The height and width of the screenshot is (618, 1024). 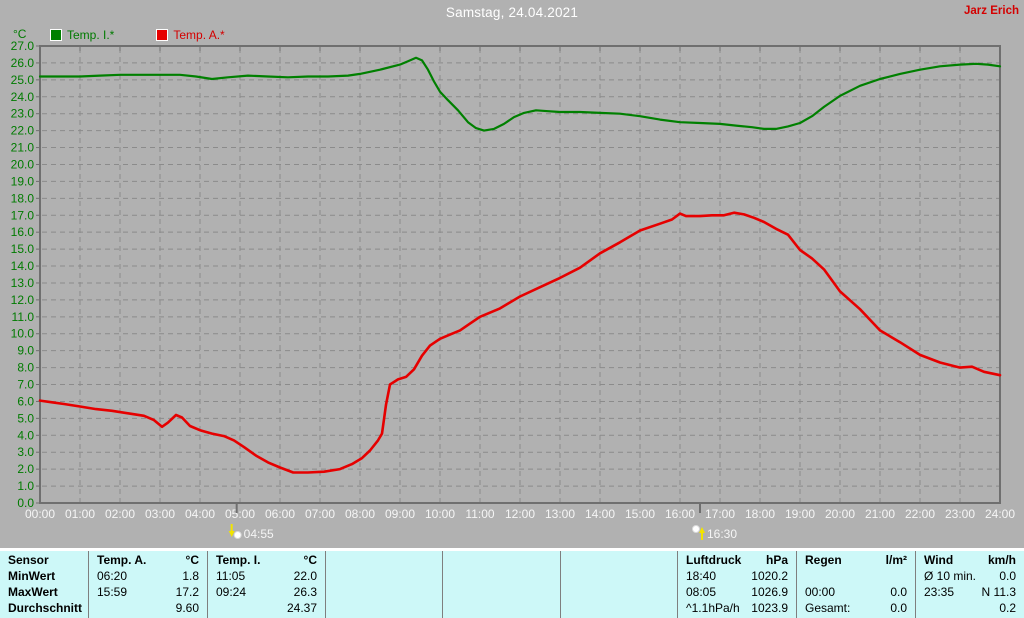 What do you see at coordinates (56, 35) in the screenshot?
I see `legend-swatch-temp-i` at bounding box center [56, 35].